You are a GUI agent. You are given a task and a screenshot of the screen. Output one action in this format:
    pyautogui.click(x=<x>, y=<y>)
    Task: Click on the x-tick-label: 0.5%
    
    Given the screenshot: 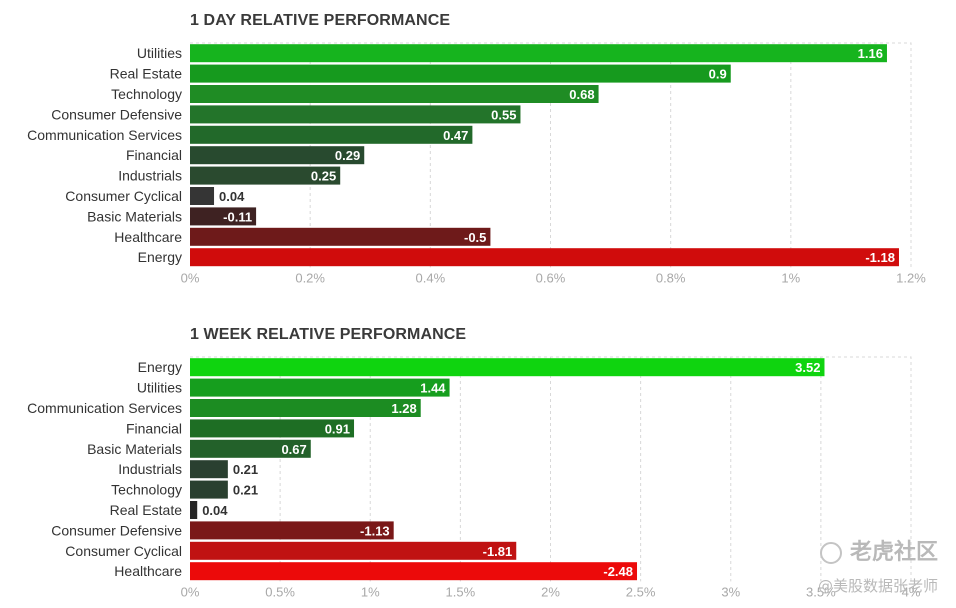 What is the action you would take?
    pyautogui.click(x=280, y=591)
    